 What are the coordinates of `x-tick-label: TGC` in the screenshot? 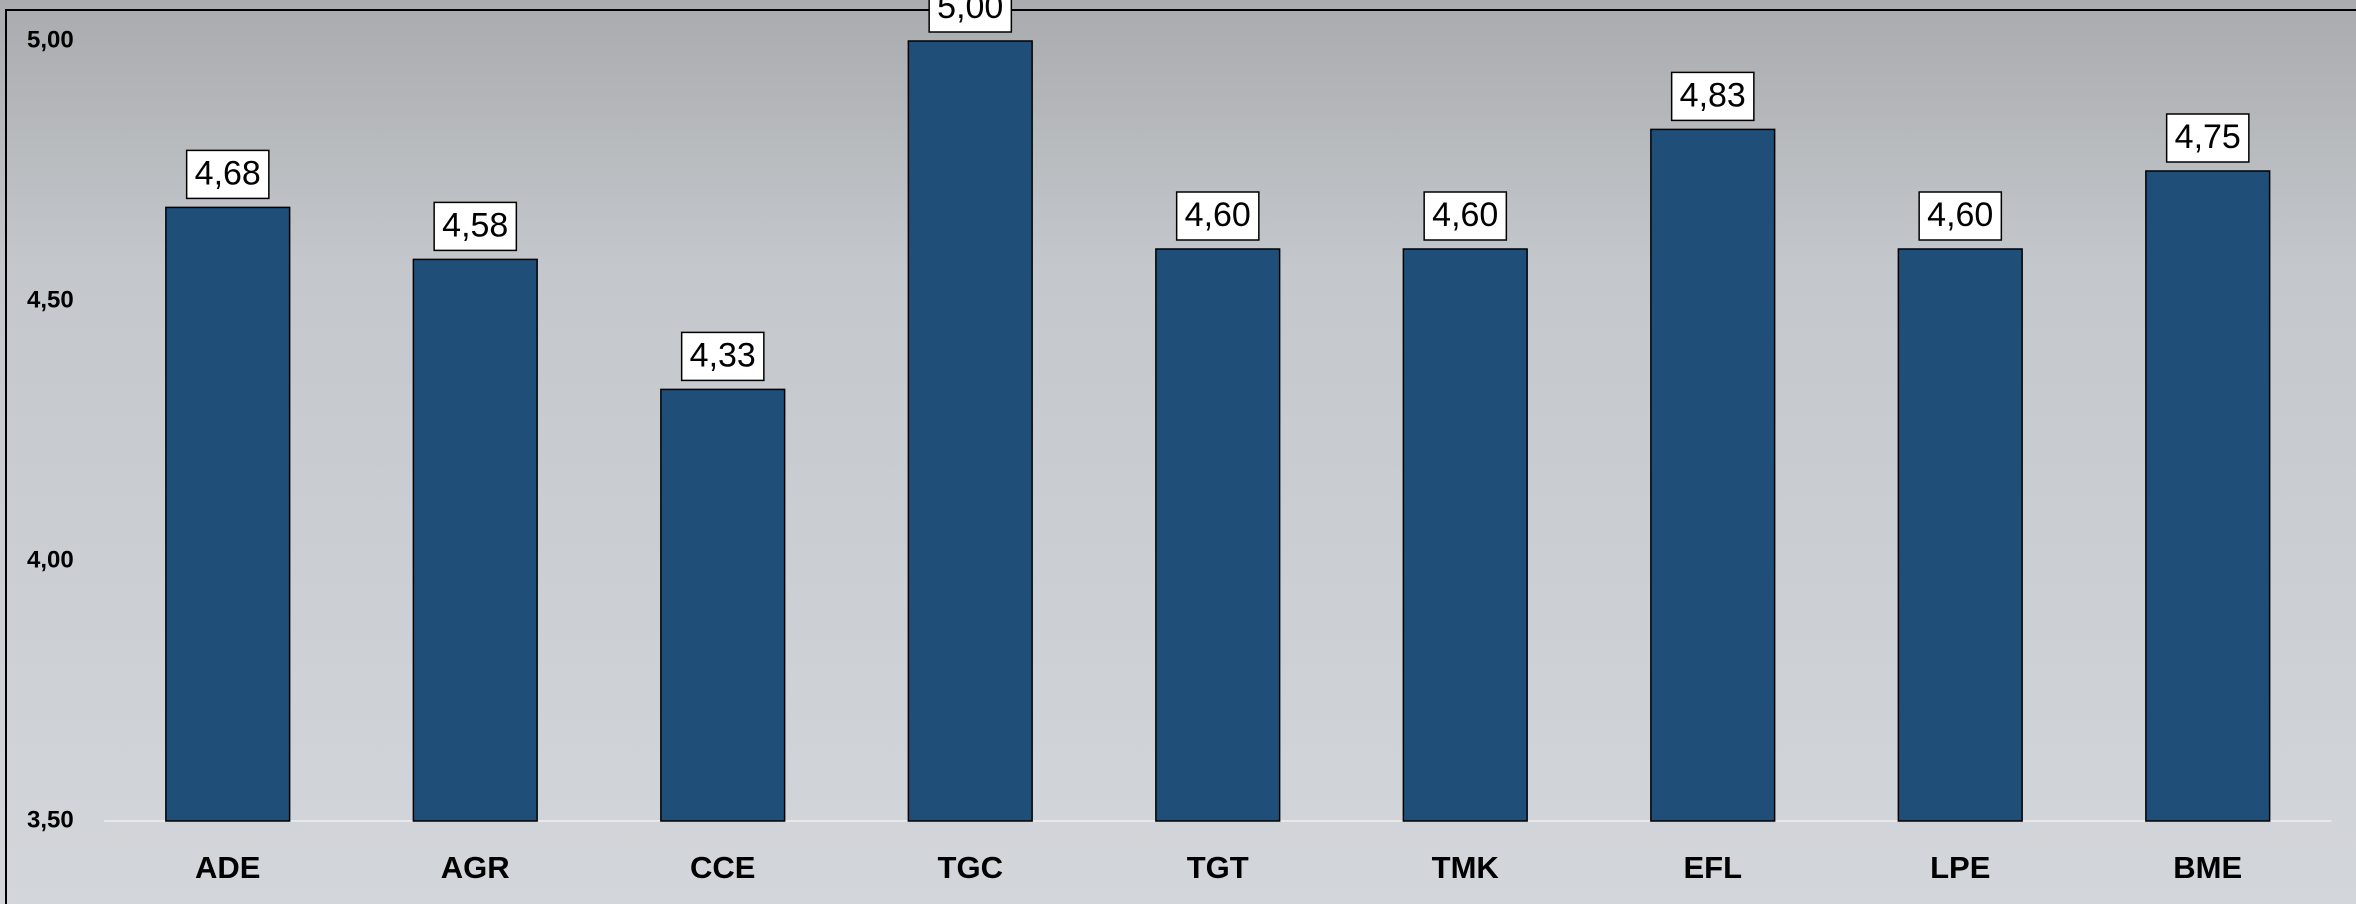 It's located at (970, 867).